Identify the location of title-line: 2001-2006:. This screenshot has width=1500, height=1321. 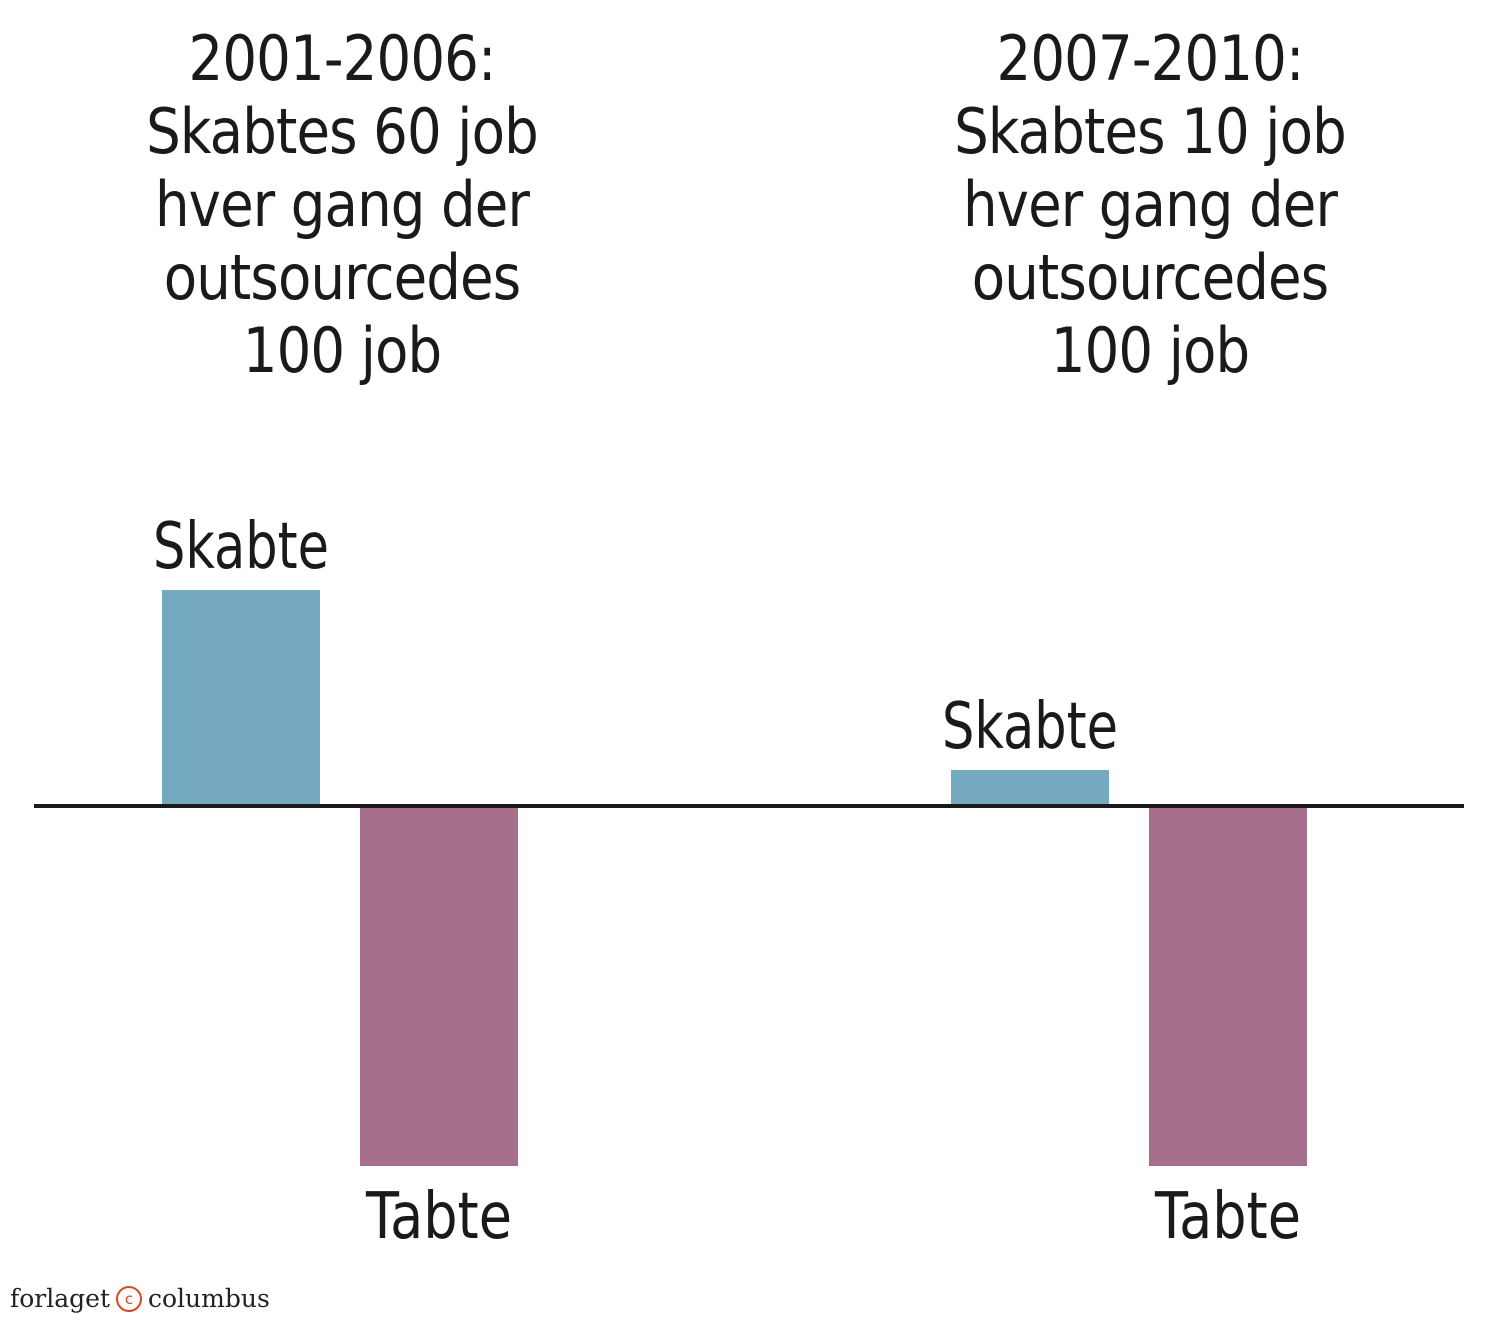
(342, 58).